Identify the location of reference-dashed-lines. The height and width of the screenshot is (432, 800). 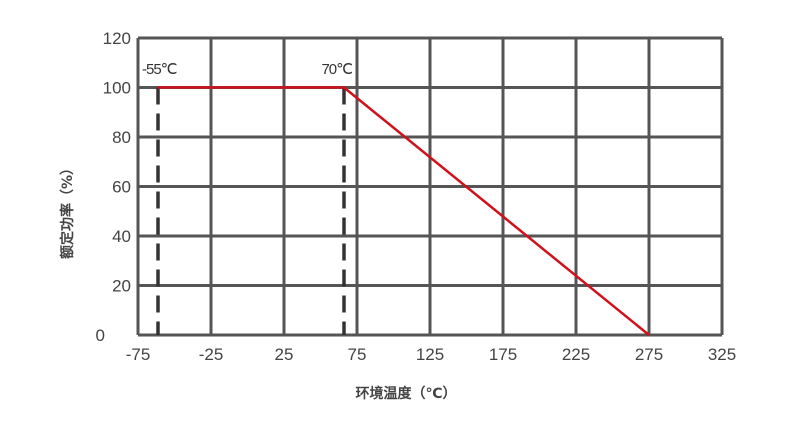
(251, 211).